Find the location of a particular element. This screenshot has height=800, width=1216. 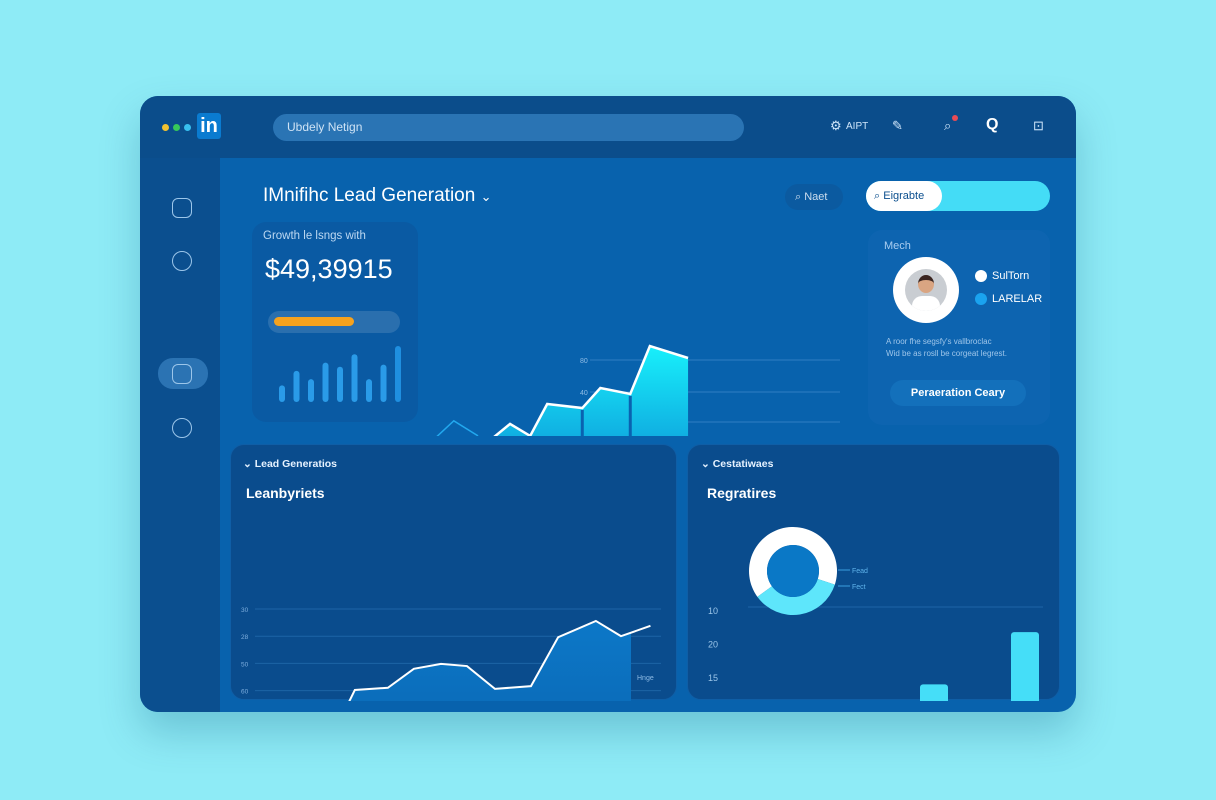

next-button: ⌕ Naet is located at coordinates (814, 197).